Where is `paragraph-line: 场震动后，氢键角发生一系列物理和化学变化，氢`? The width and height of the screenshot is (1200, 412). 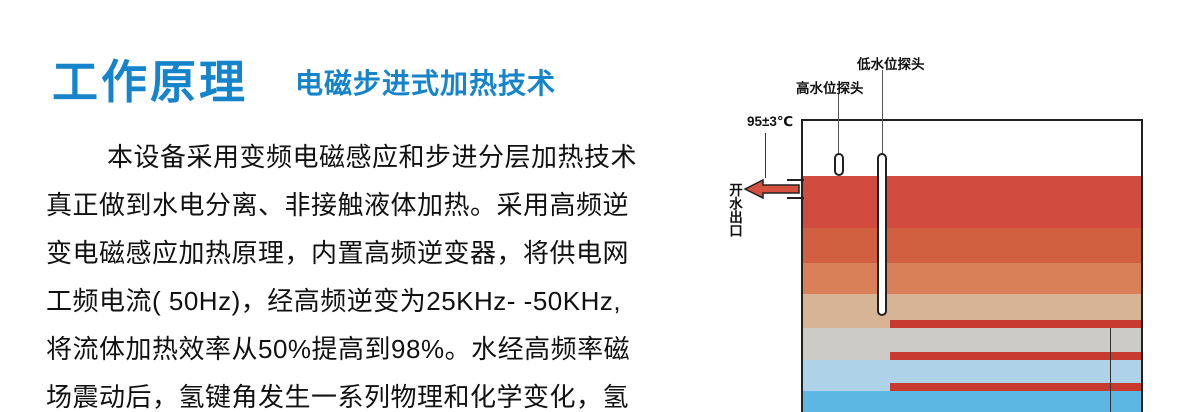 paragraph-line: 场震动后，氢键角发生一系列物理和化学变化，氢 is located at coordinates (338, 397).